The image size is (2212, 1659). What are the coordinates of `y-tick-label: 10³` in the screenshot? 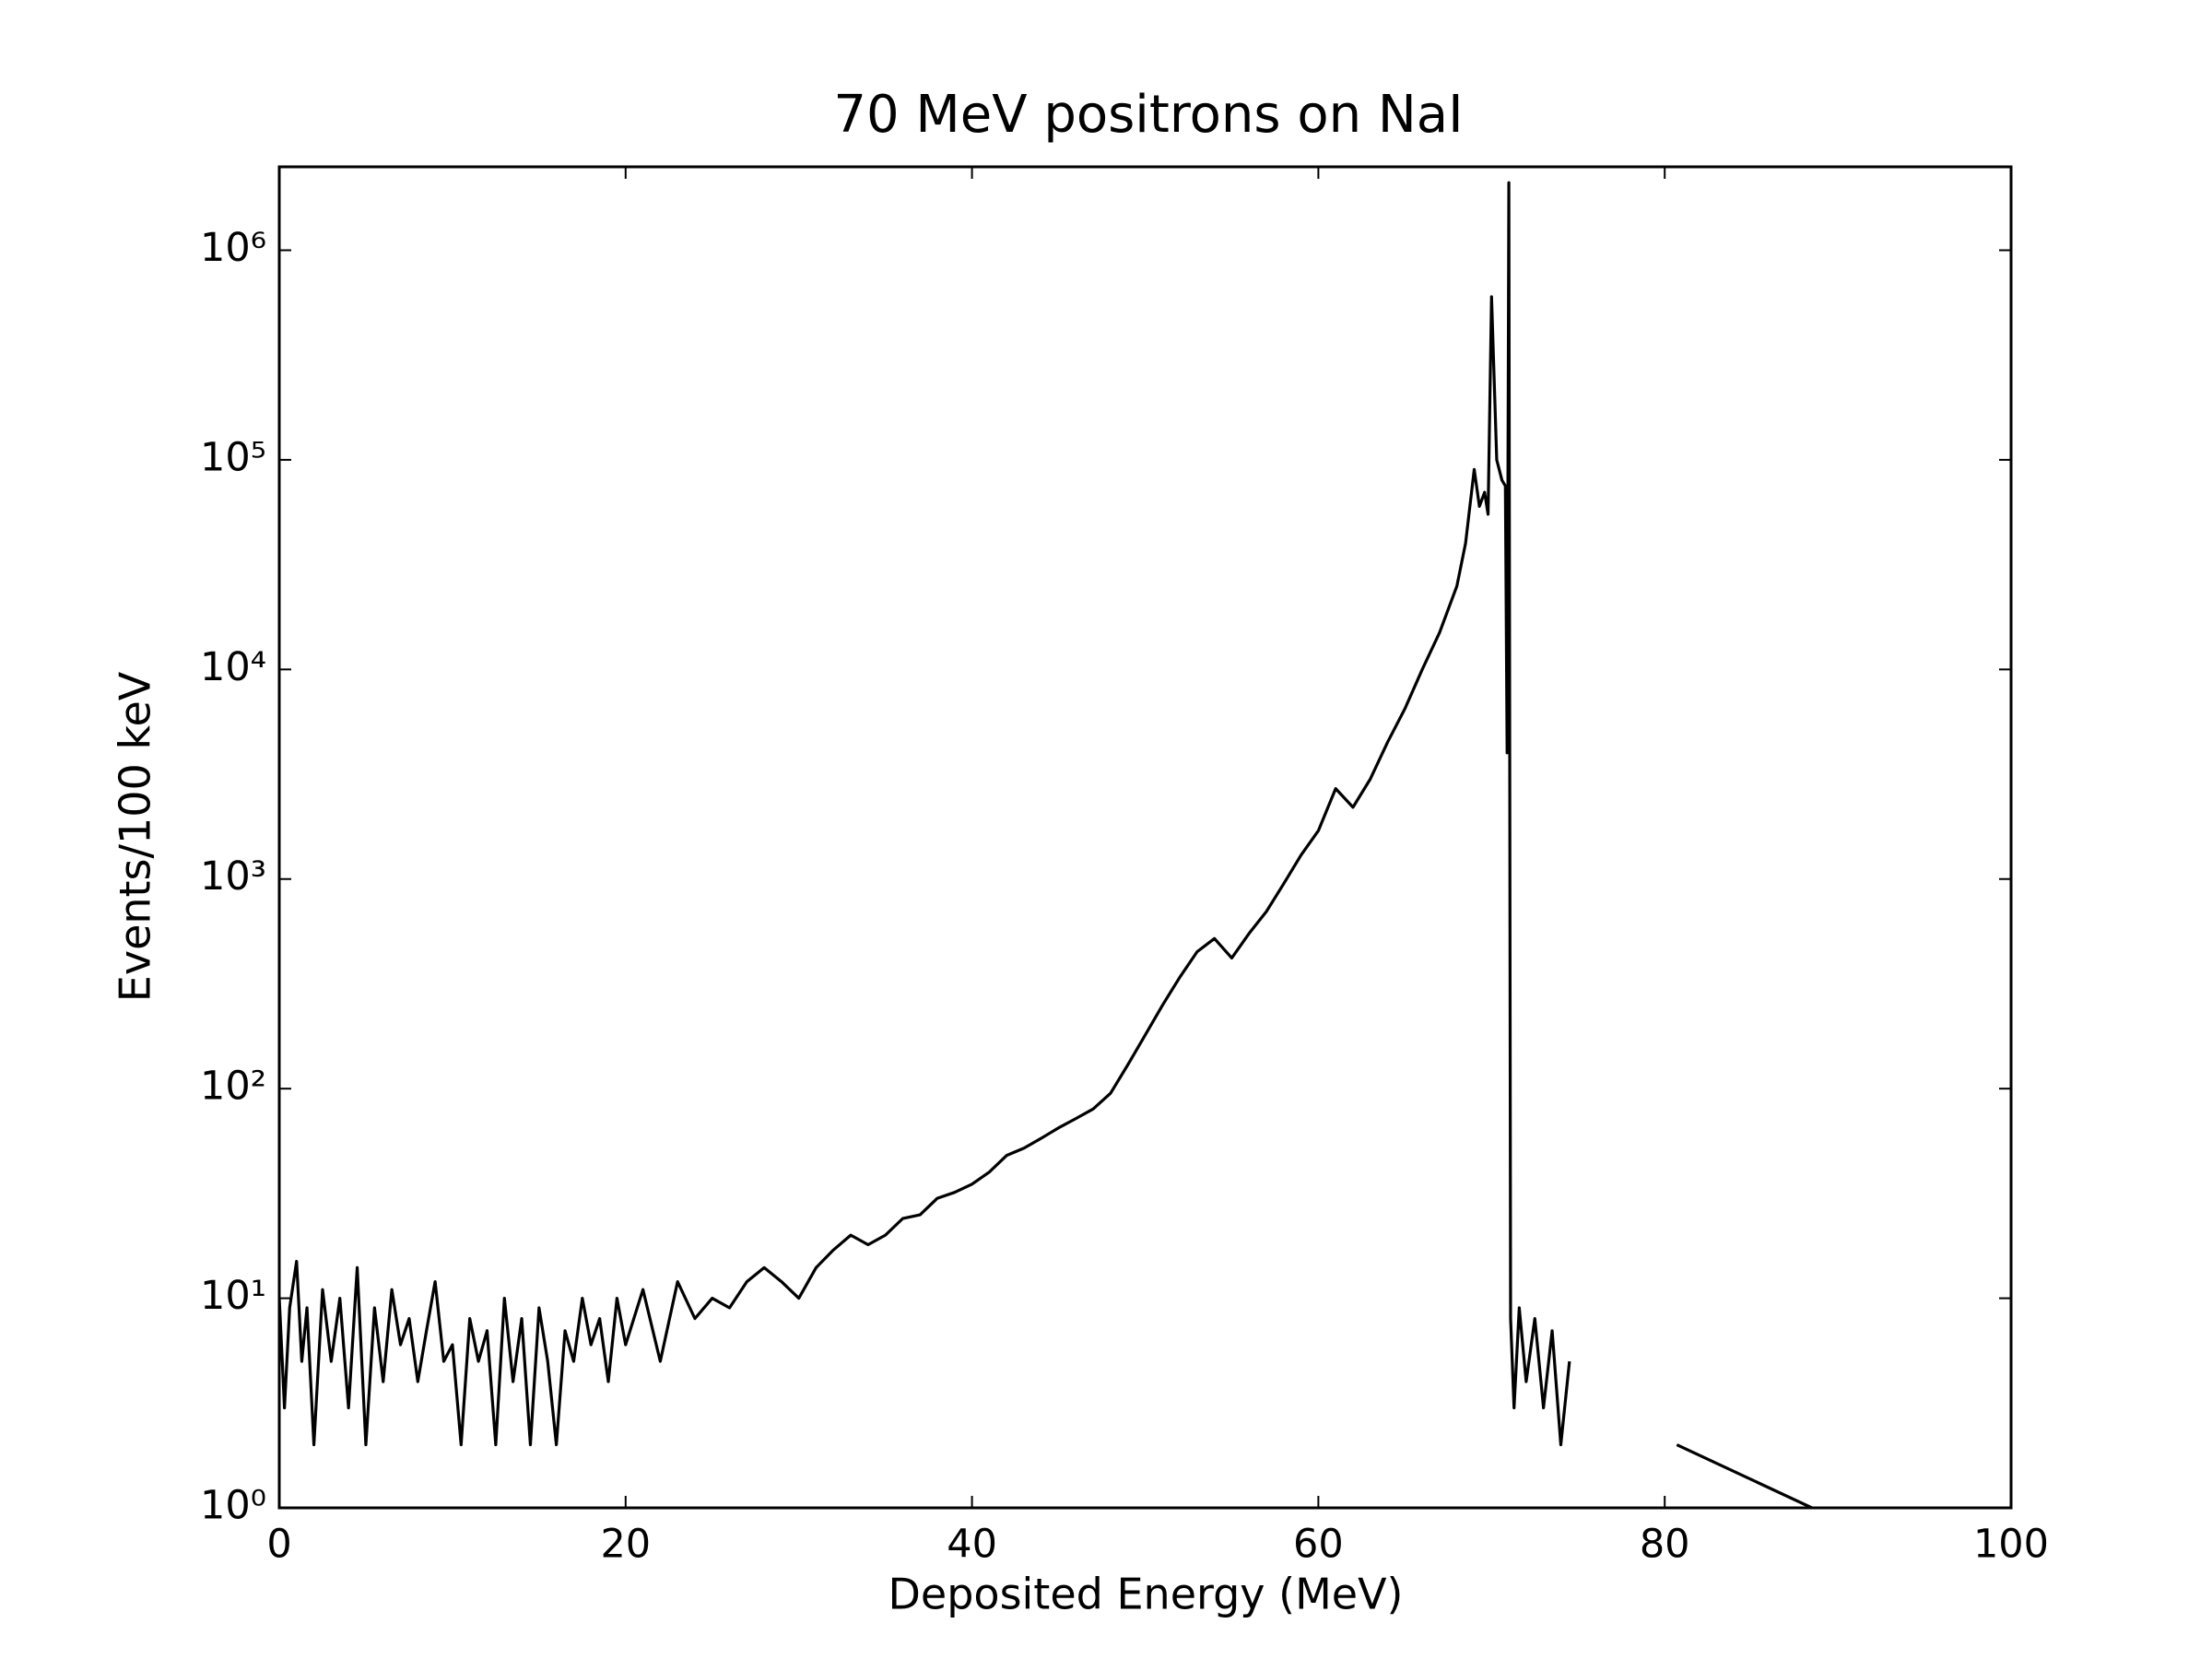 It's located at (233, 876).